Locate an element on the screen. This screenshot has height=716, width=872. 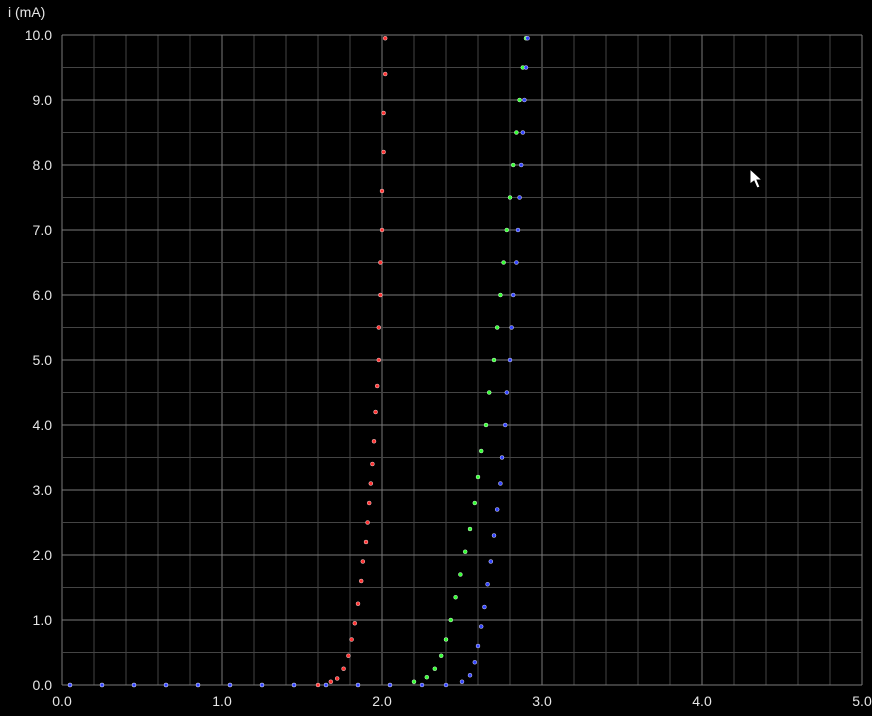
x-tick-label: 4.0 is located at coordinates (702, 701).